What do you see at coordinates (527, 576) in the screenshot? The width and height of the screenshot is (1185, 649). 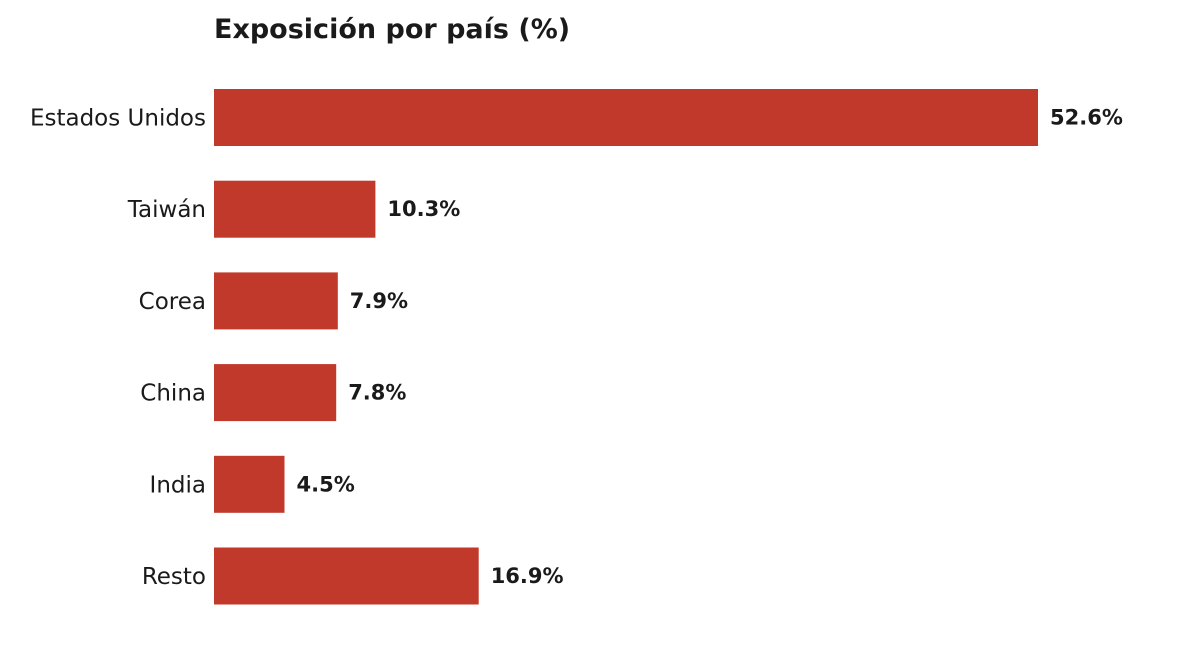 I see `value-label: 16.9%` at bounding box center [527, 576].